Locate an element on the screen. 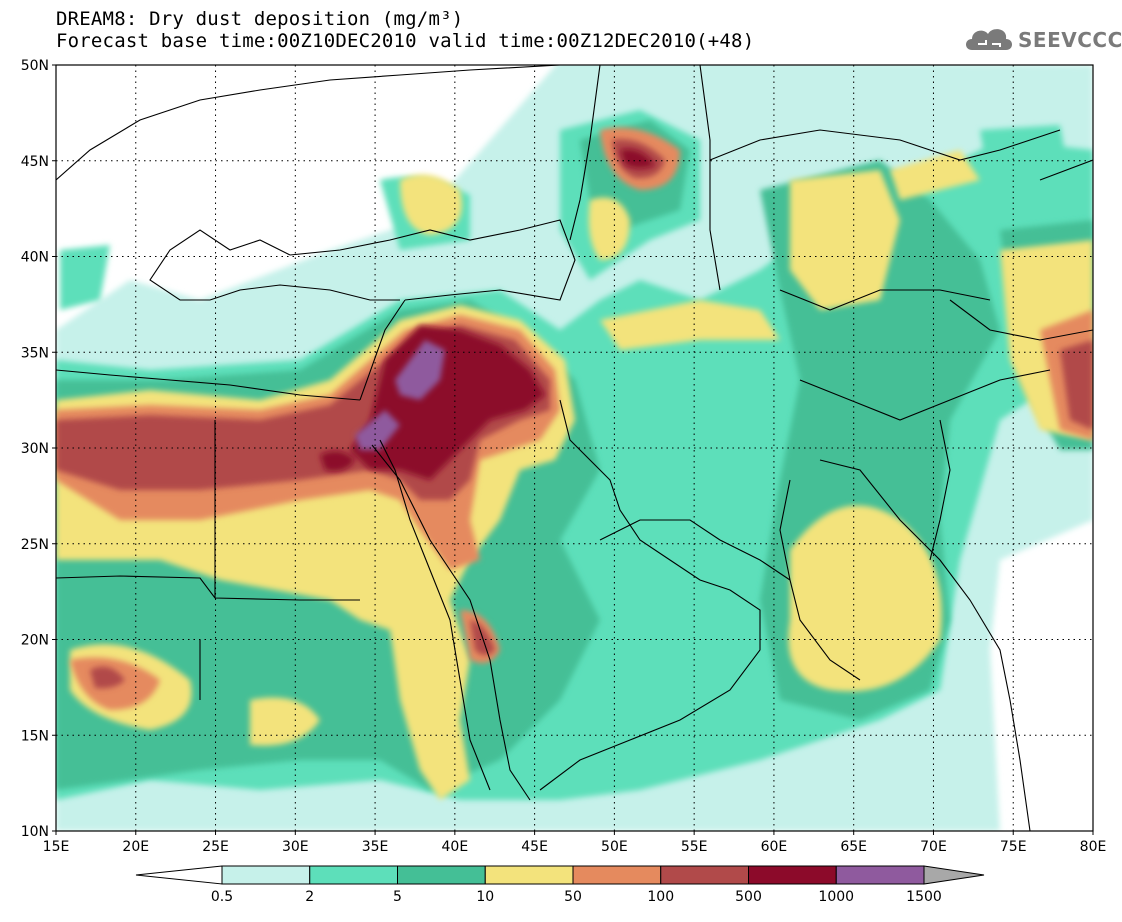  lat-tick-label: 20N is located at coordinates (35, 641).